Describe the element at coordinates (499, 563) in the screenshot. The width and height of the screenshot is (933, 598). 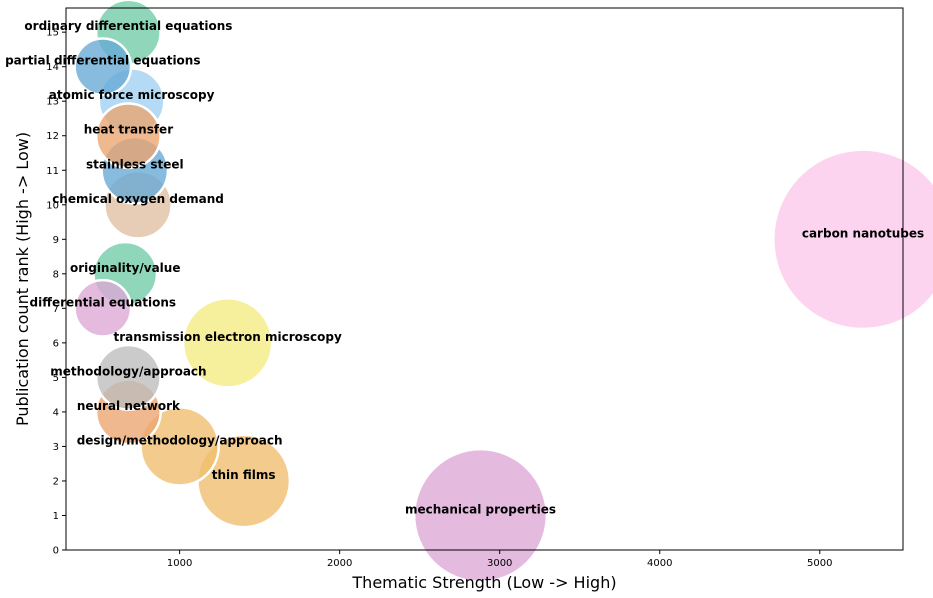
I see `x-tick-label: 3000` at that location.